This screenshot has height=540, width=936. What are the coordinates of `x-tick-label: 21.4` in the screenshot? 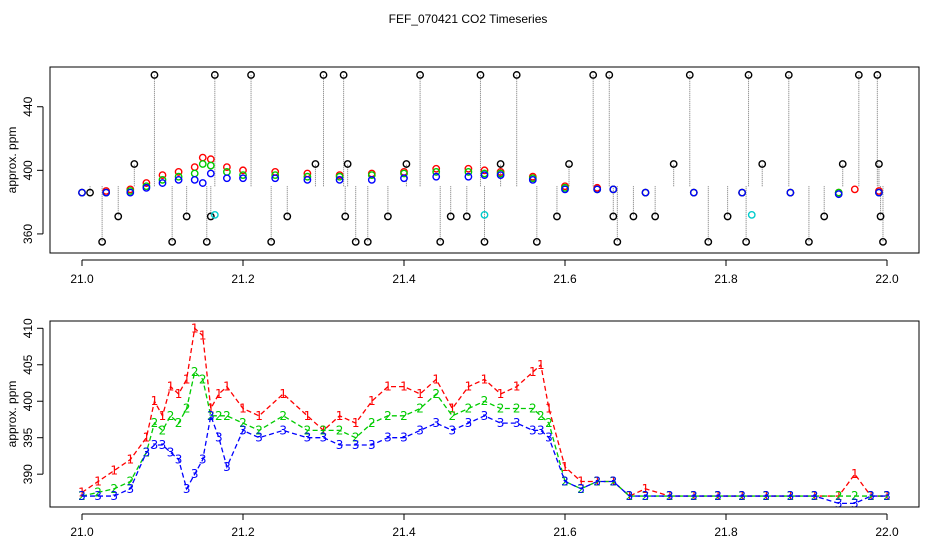 It's located at (404, 532).